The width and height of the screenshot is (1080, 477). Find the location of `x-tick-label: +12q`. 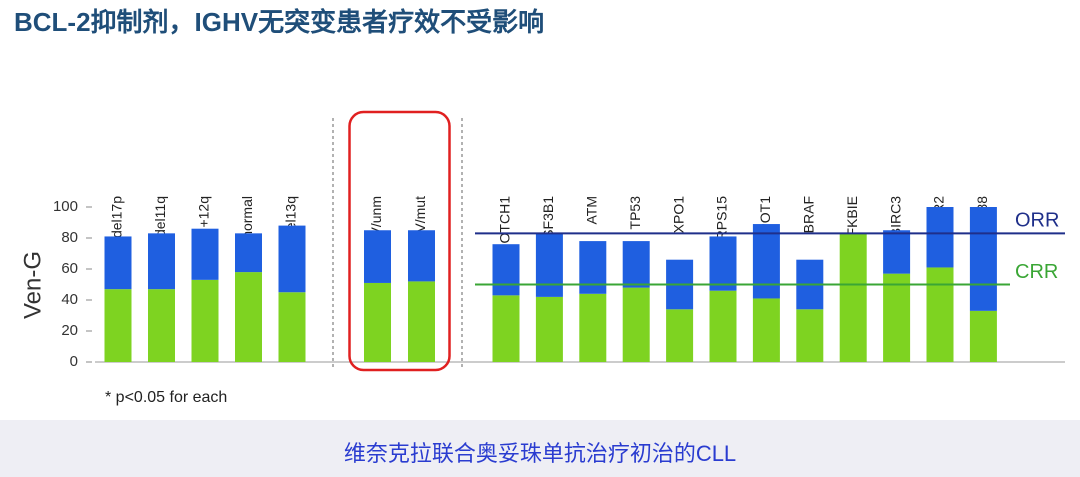

x-tick-label: +12q is located at coordinates (204, 212).